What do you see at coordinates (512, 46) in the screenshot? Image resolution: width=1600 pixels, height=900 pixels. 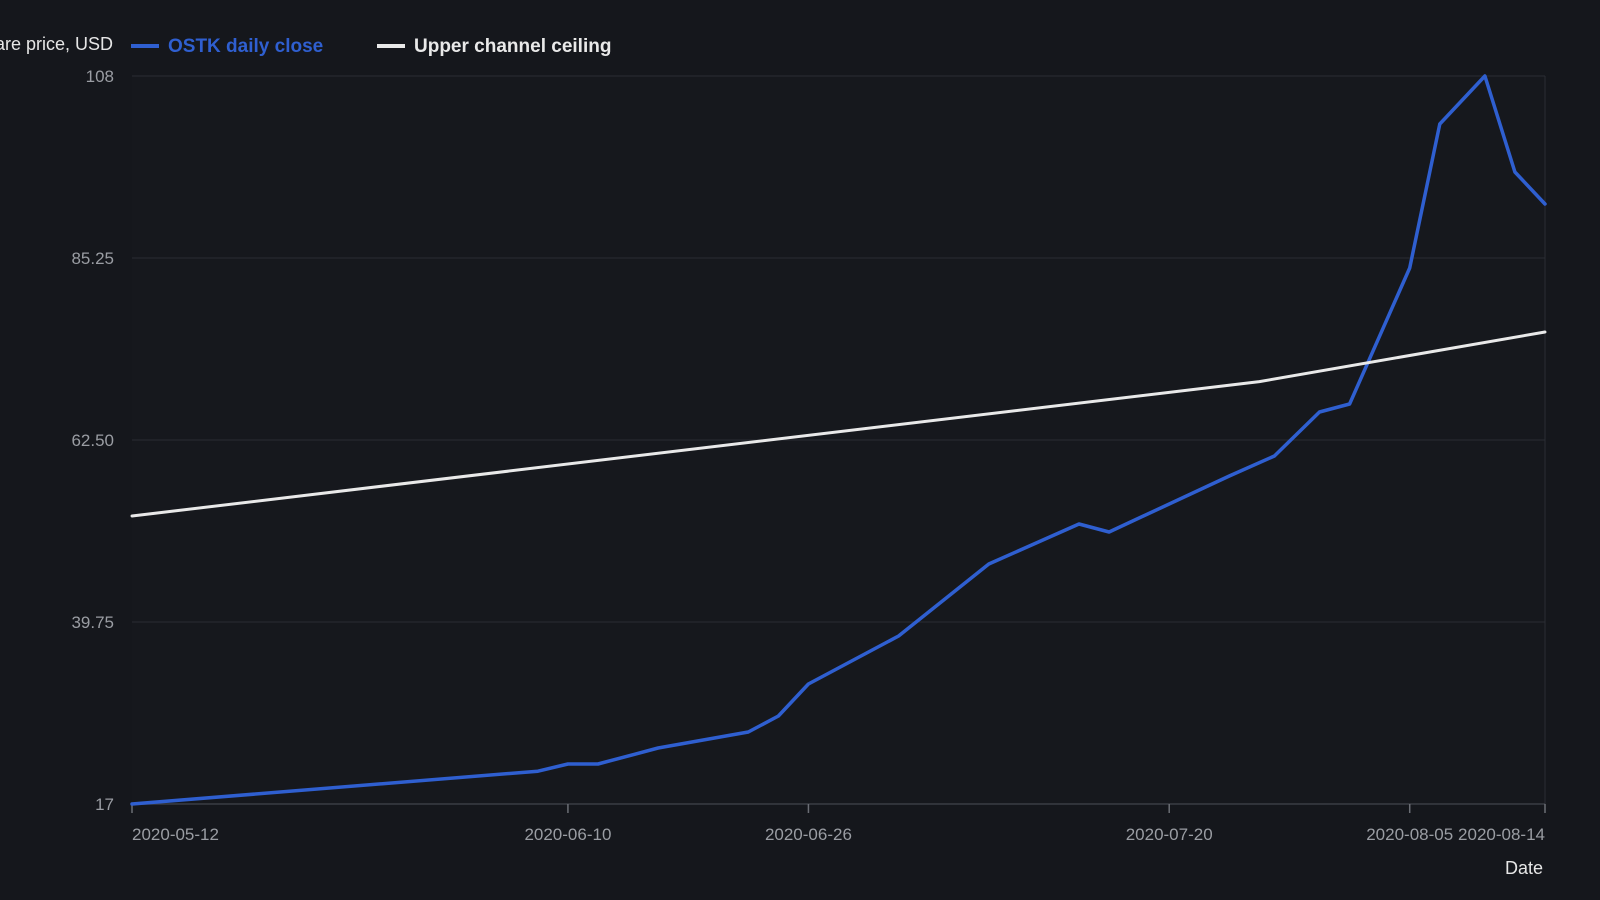 I see `legend-label-upper-channel-ceiling: Upper channel ceiling` at bounding box center [512, 46].